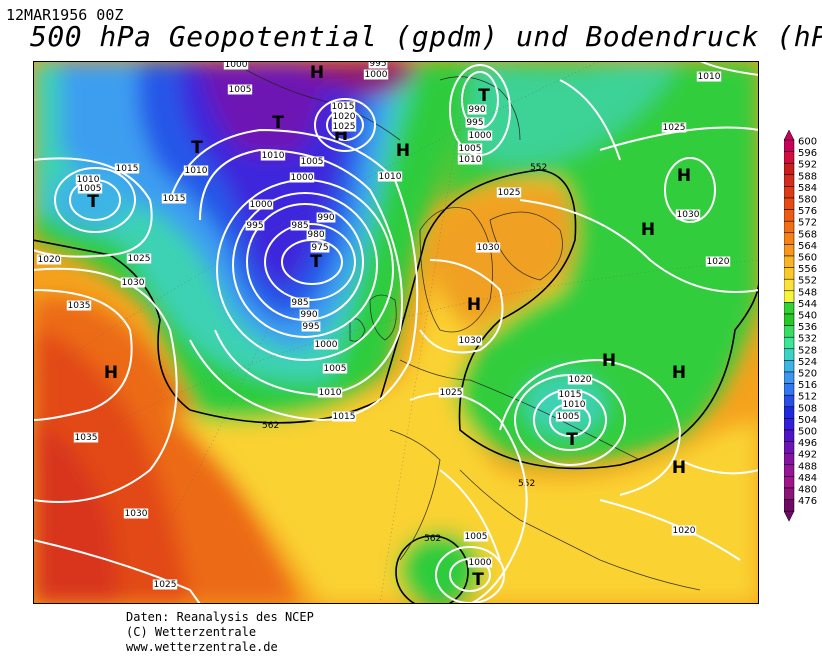 This screenshot has width=822, height=656. I want to click on scale-label: 500, so click(807, 432).